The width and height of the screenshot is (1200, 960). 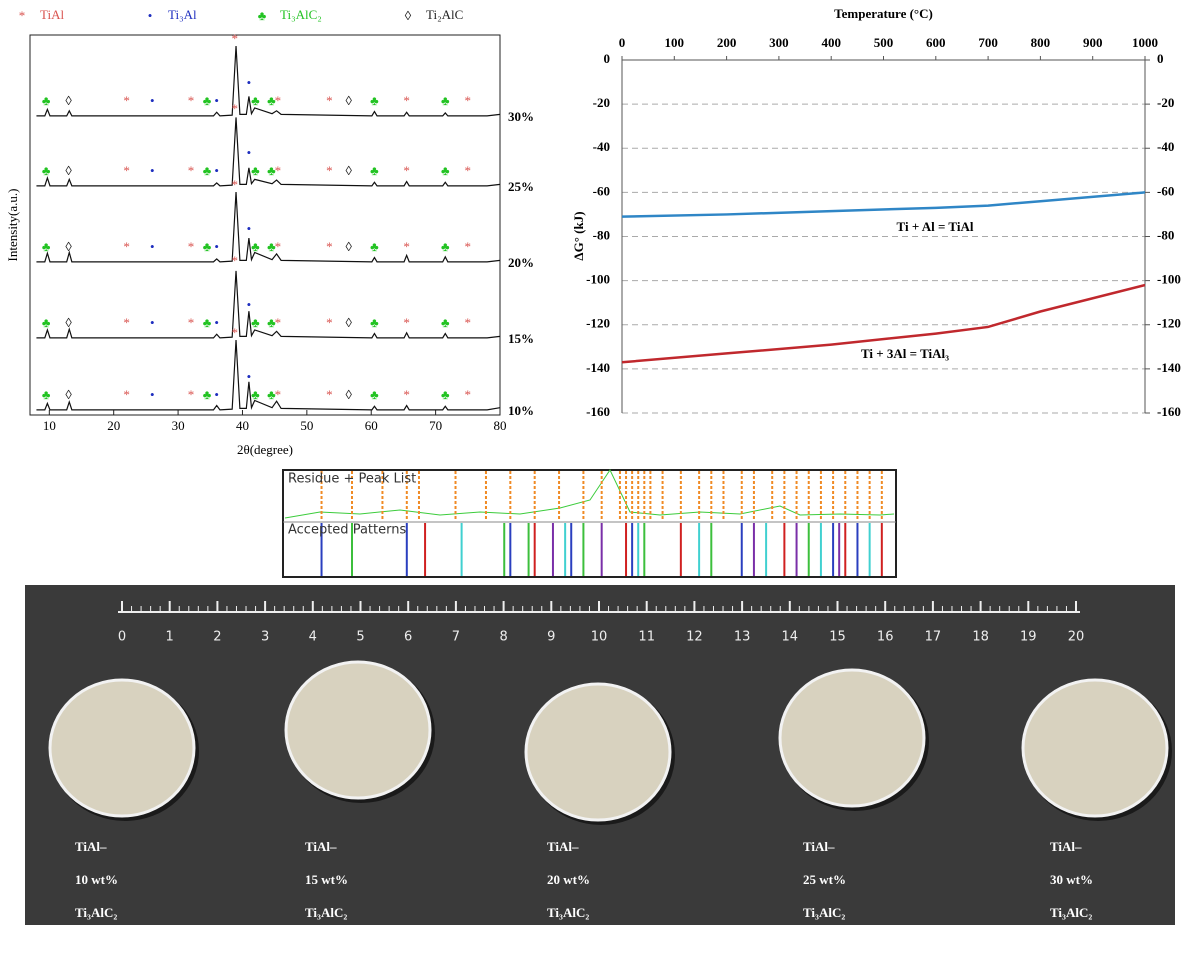 What do you see at coordinates (598, 279) in the screenshot?
I see `y-tick-label: -100` at bounding box center [598, 279].